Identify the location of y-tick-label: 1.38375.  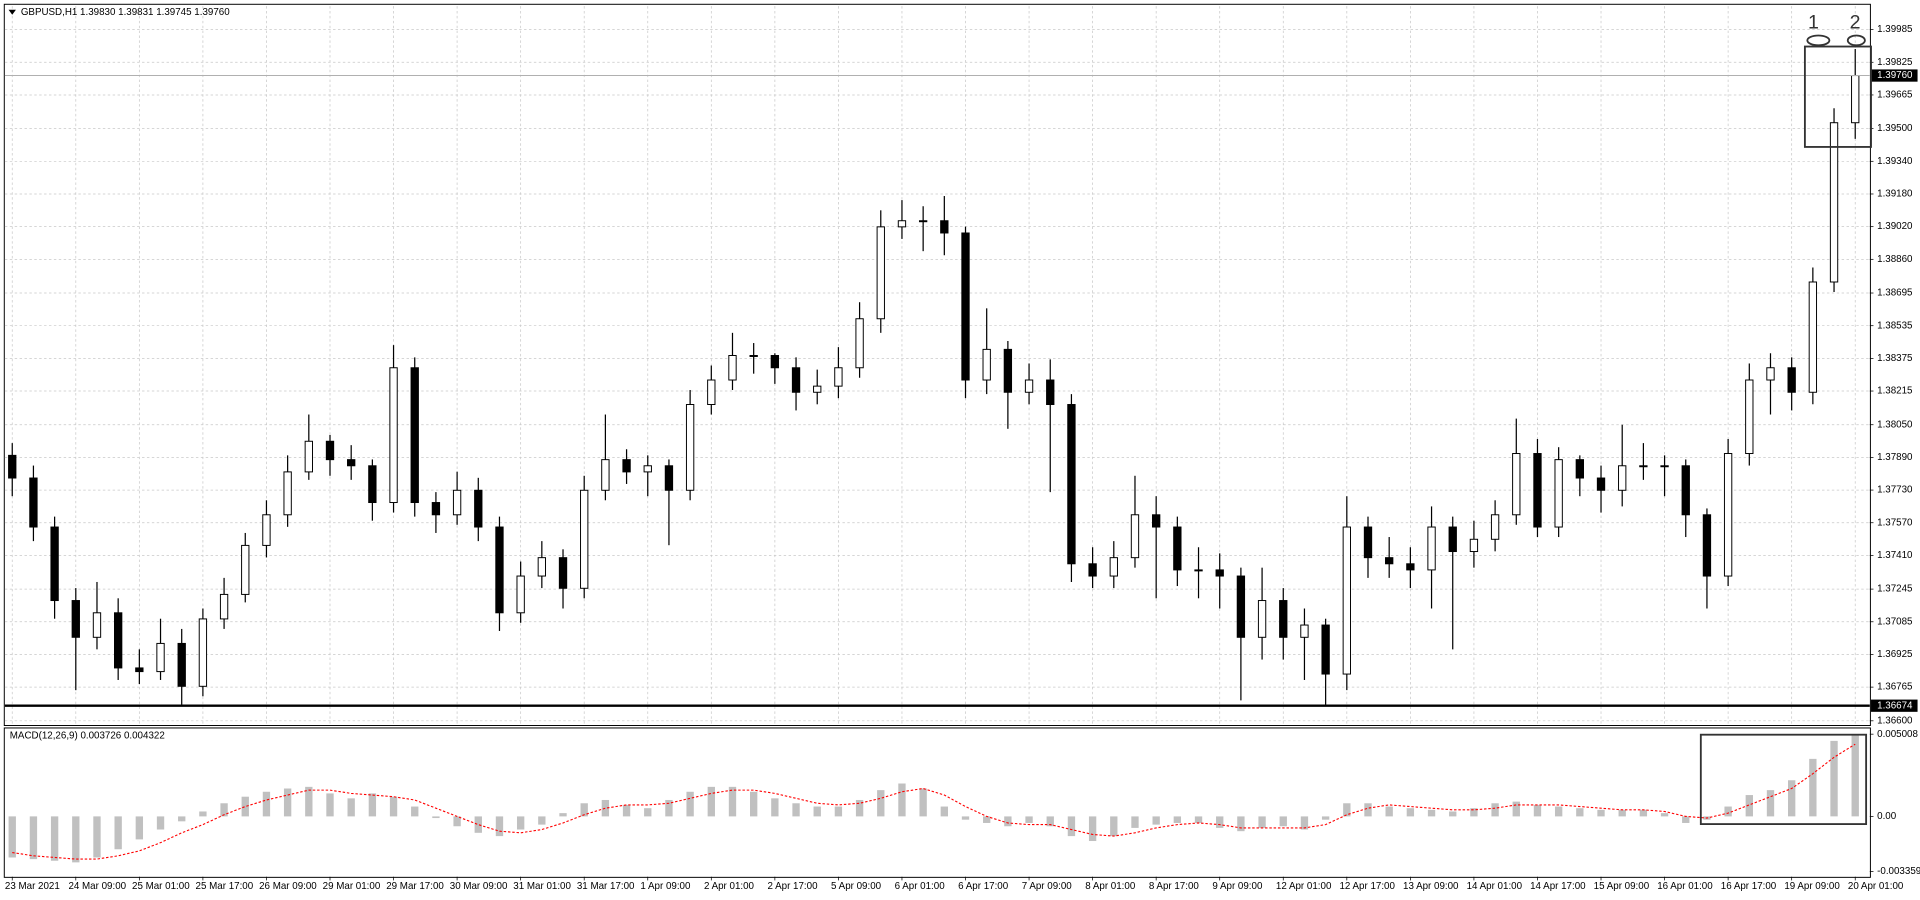
(1895, 358).